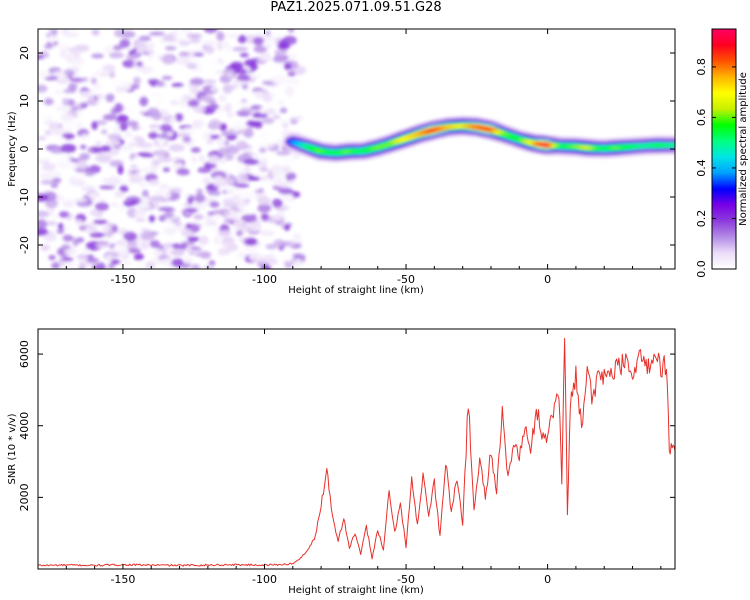 Image resolution: width=750 pixels, height=600 pixels. I want to click on snr-x-tick-label: -100, so click(264, 579).